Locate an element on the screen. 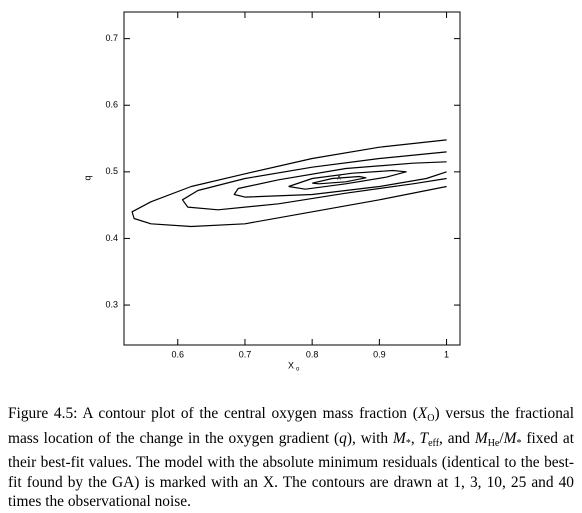  x-tick-label: 0.7 is located at coordinates (245, 354).